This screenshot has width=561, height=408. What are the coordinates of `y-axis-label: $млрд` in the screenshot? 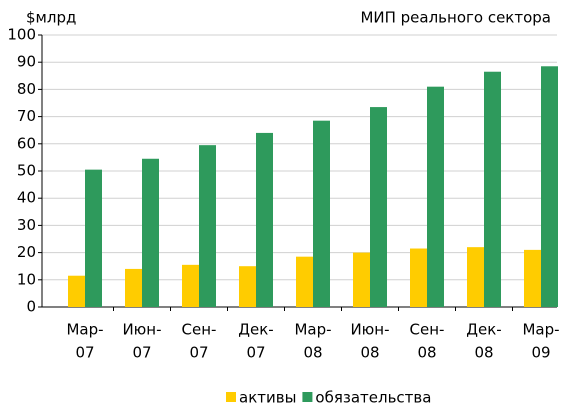 It's located at (51, 18).